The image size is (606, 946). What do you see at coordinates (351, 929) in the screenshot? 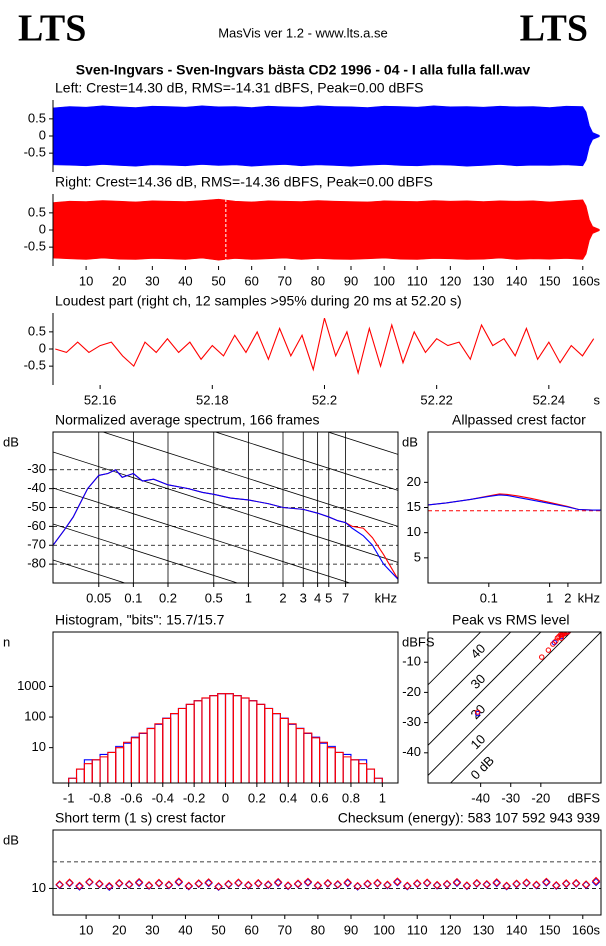
I see `x-tick-label: 90` at bounding box center [351, 929].